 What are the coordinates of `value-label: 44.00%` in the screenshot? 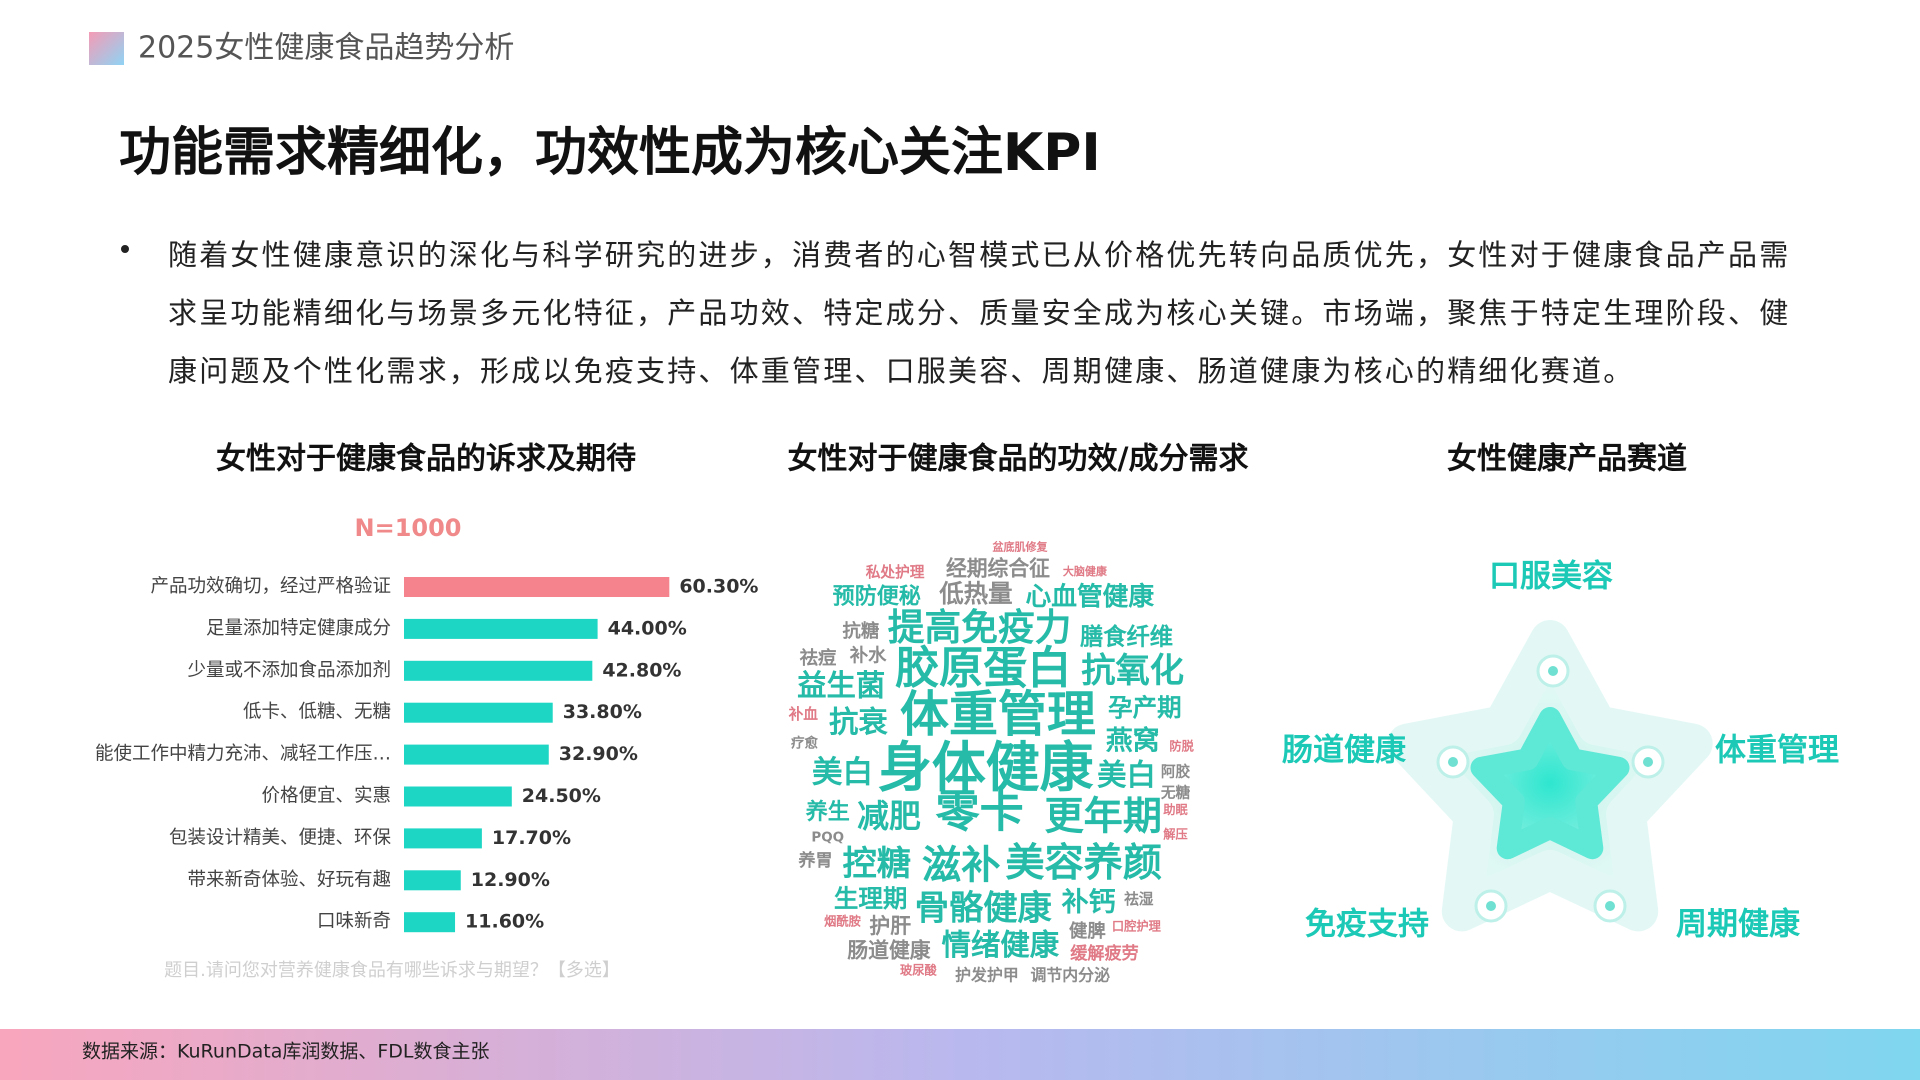 It's located at (647, 628).